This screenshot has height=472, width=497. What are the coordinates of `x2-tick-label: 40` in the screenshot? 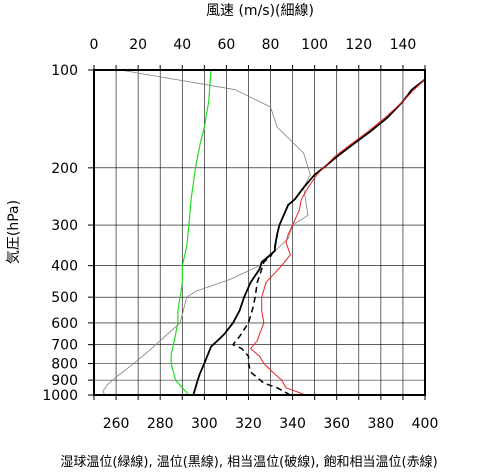 It's located at (182, 45).